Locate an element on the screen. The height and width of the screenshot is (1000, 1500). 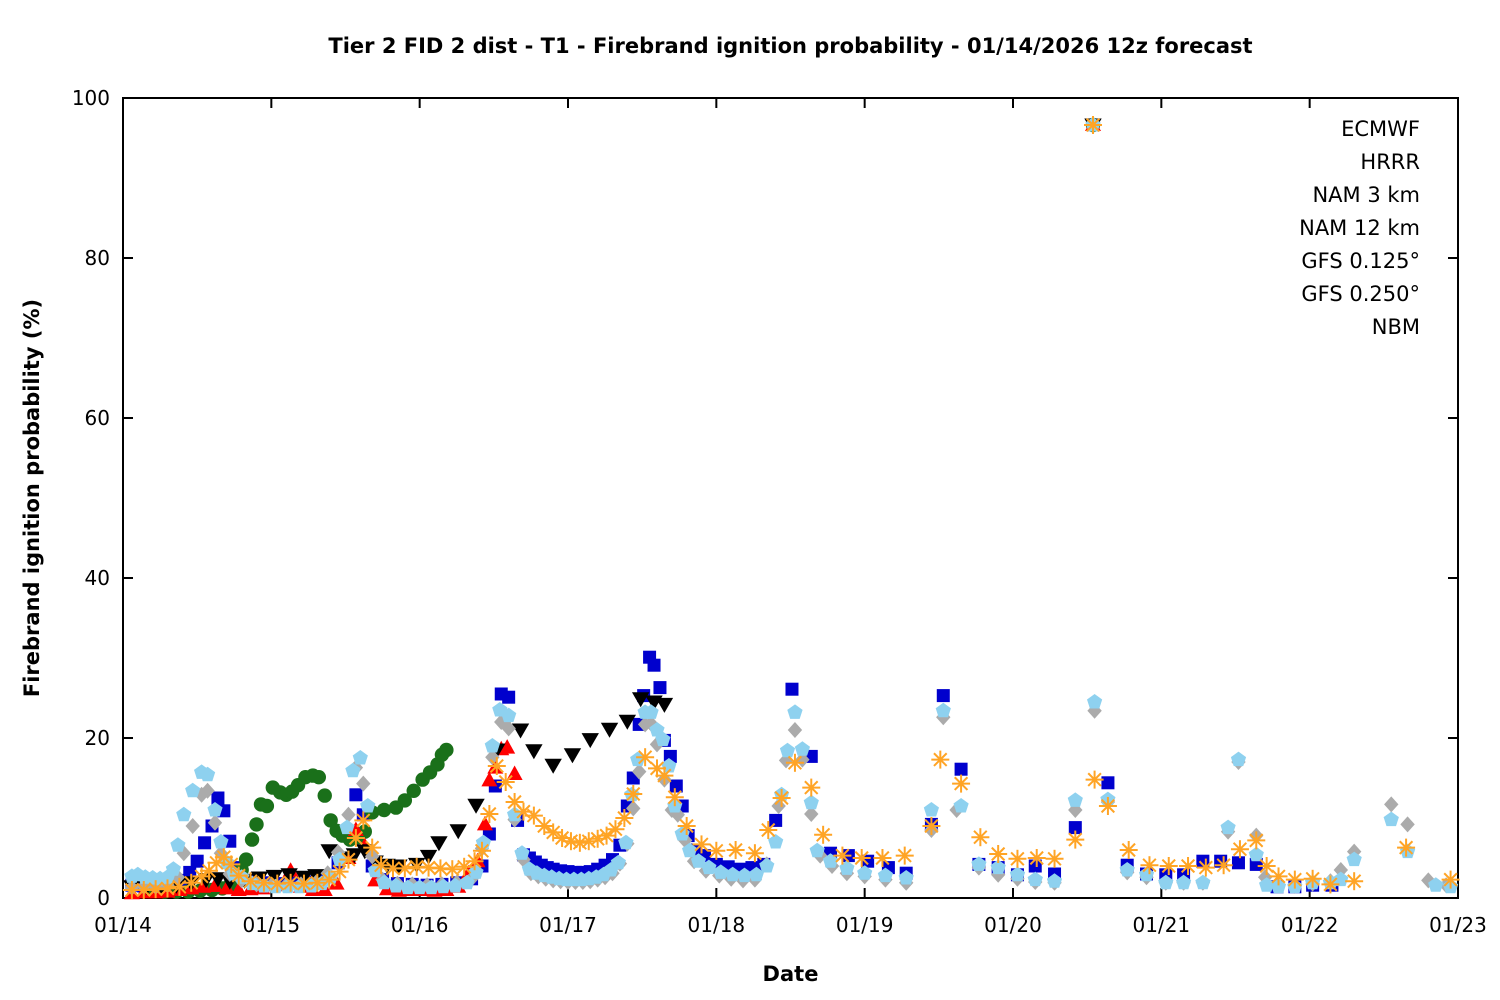
x-tick-label: 01/22 is located at coordinates (1310, 925).